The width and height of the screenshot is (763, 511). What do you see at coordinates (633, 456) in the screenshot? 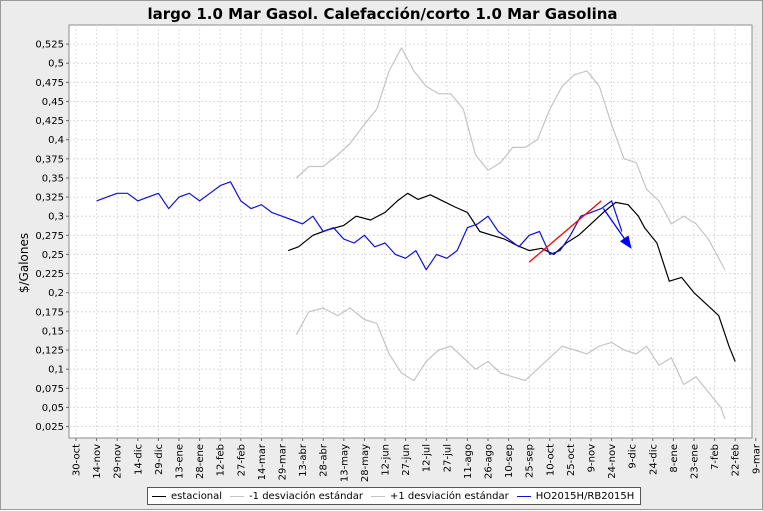
I see `x-tick-label: 9-dic` at bounding box center [633, 456].